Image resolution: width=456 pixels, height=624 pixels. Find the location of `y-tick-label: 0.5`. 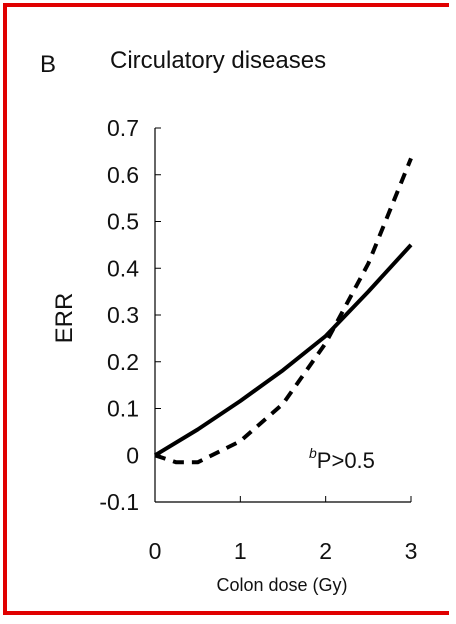

y-tick-label: 0.5 is located at coordinates (123, 222).